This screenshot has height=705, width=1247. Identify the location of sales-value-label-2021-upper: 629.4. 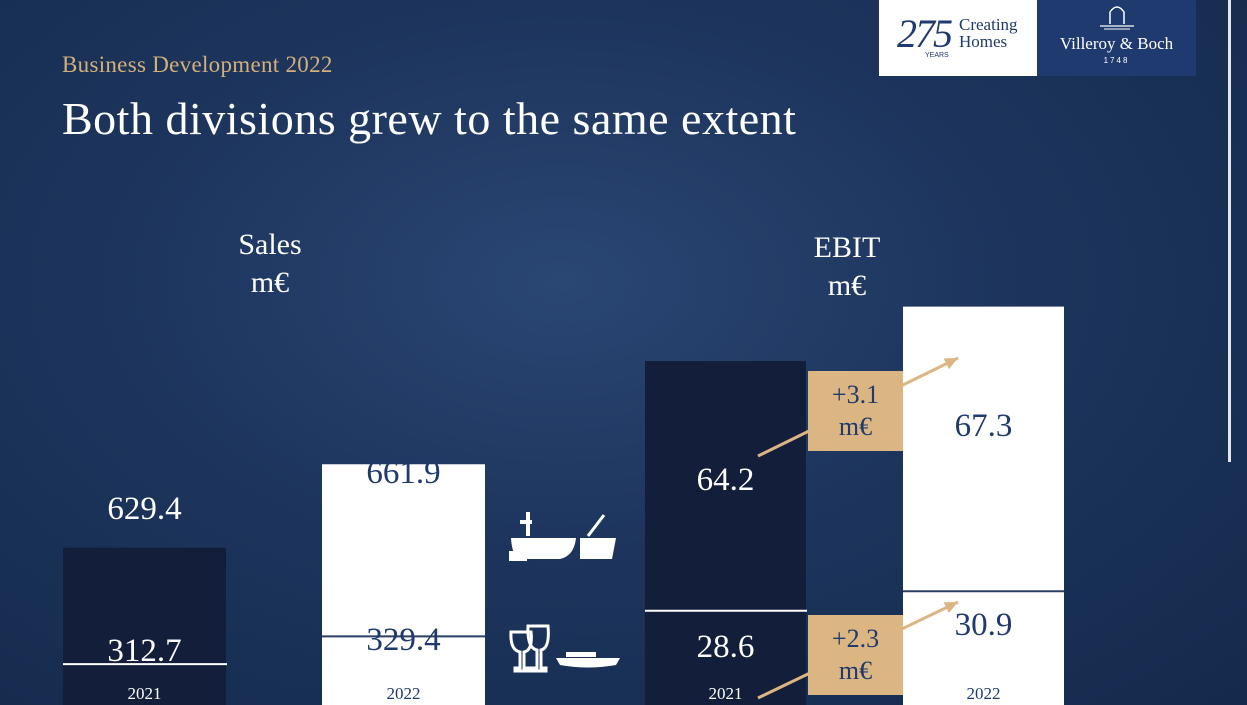
(144, 509).